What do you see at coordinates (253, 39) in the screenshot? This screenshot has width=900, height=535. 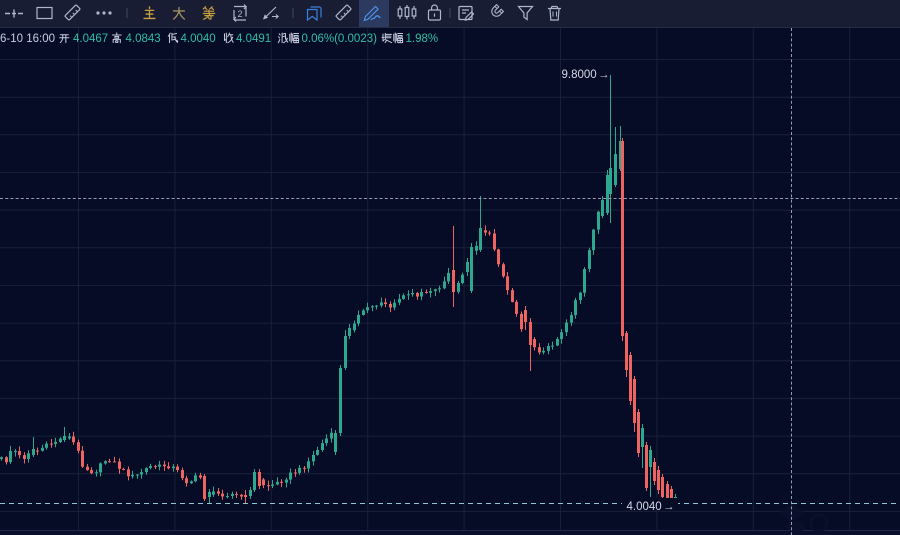 I see `svg-text: 4.0491` at bounding box center [253, 39].